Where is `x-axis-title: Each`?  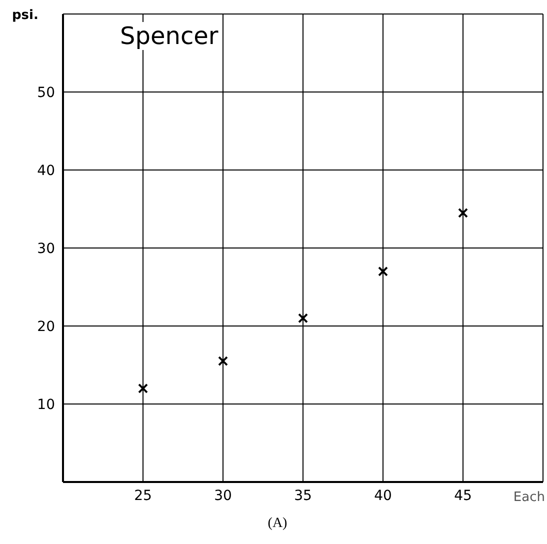 x-axis-title: Each is located at coordinates (529, 497).